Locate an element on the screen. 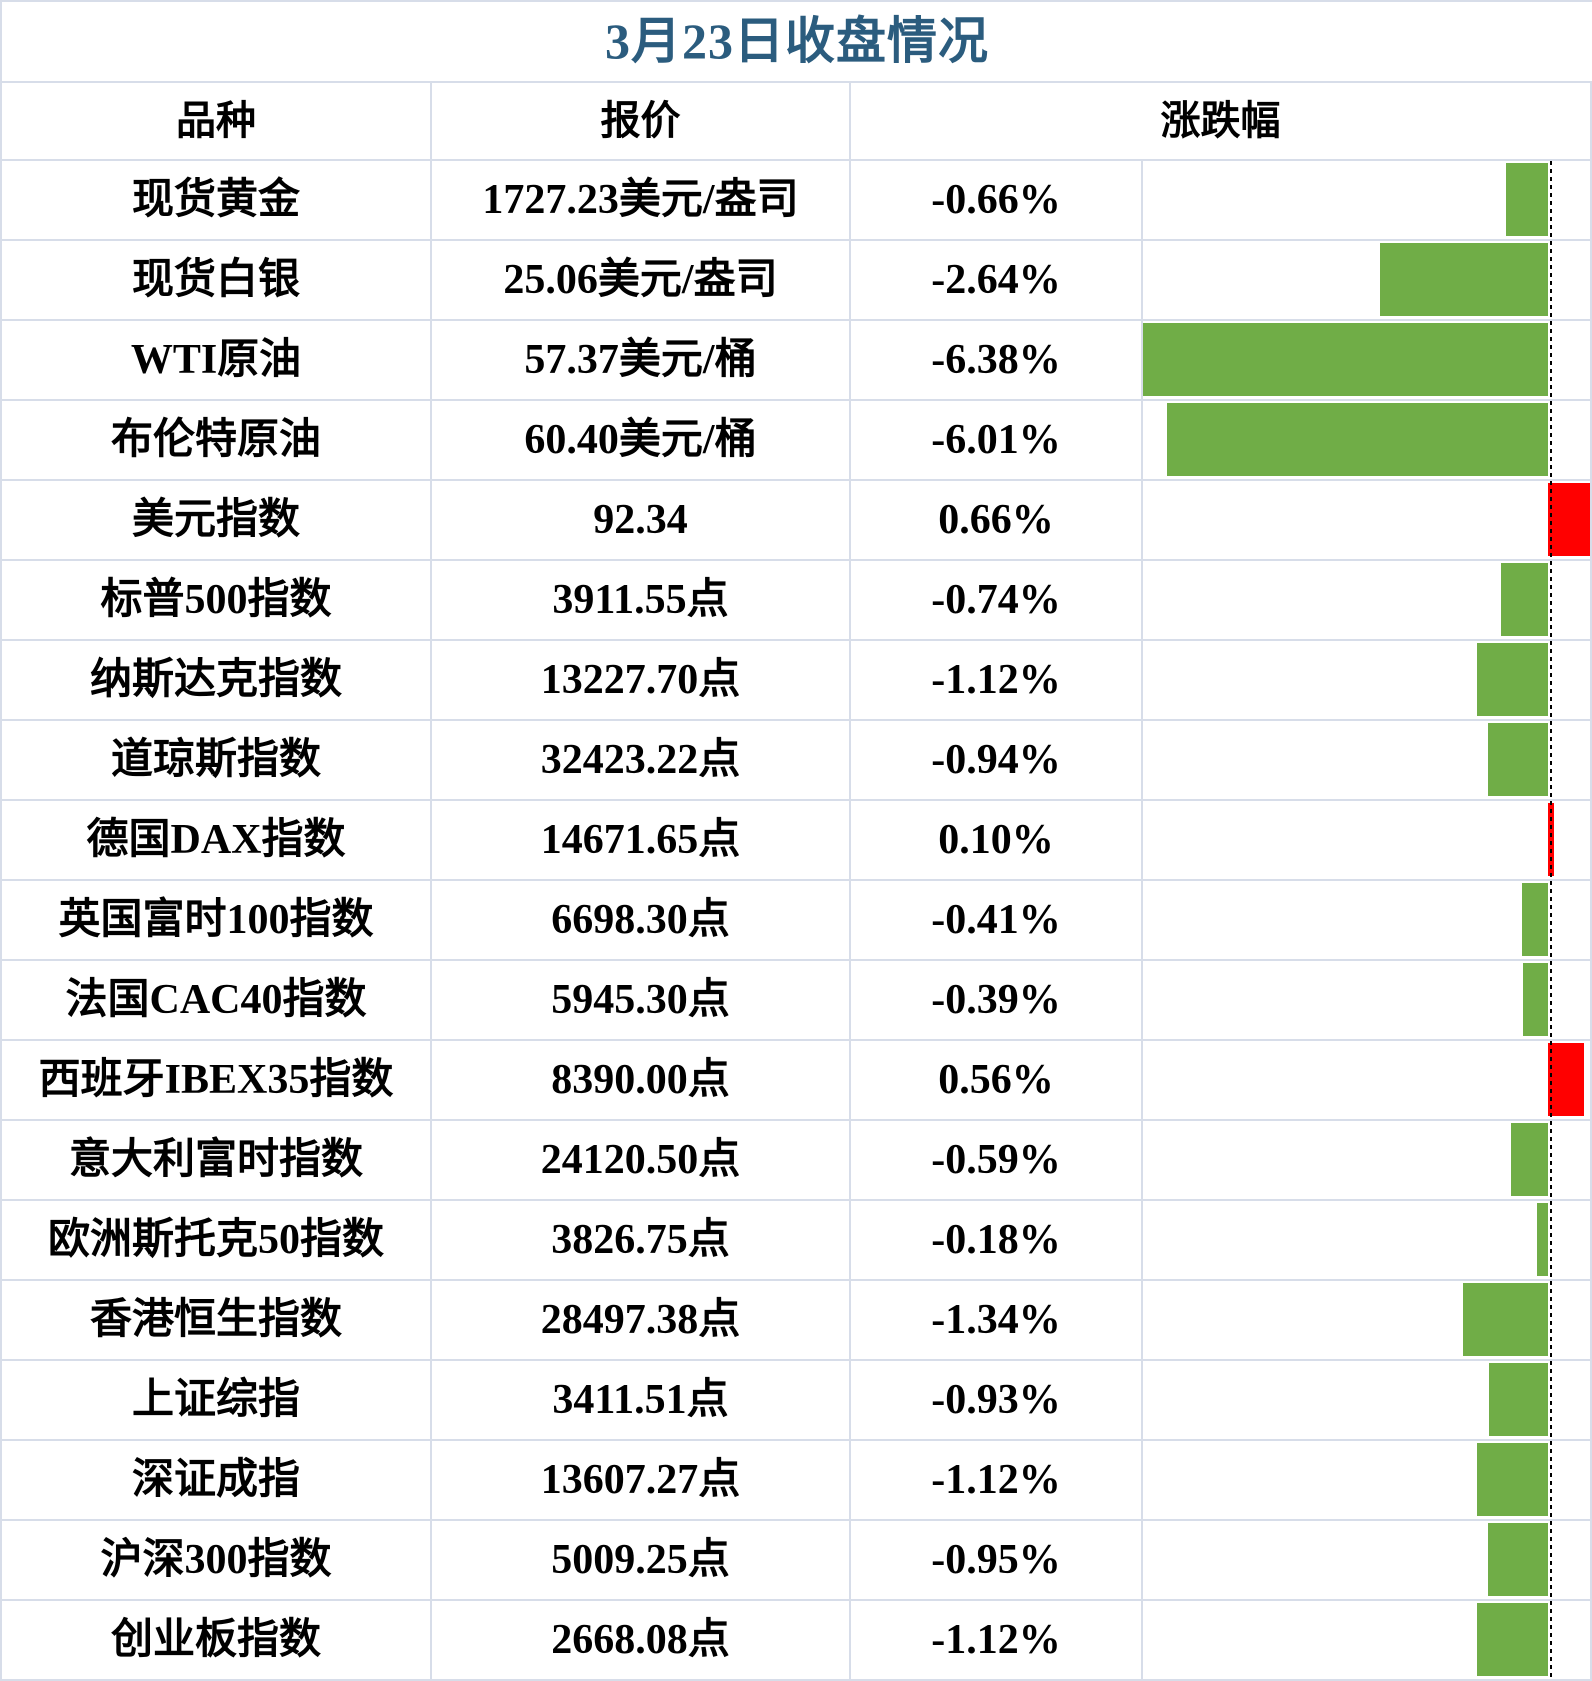  change-cell: -0.95% is located at coordinates (997, 1561).